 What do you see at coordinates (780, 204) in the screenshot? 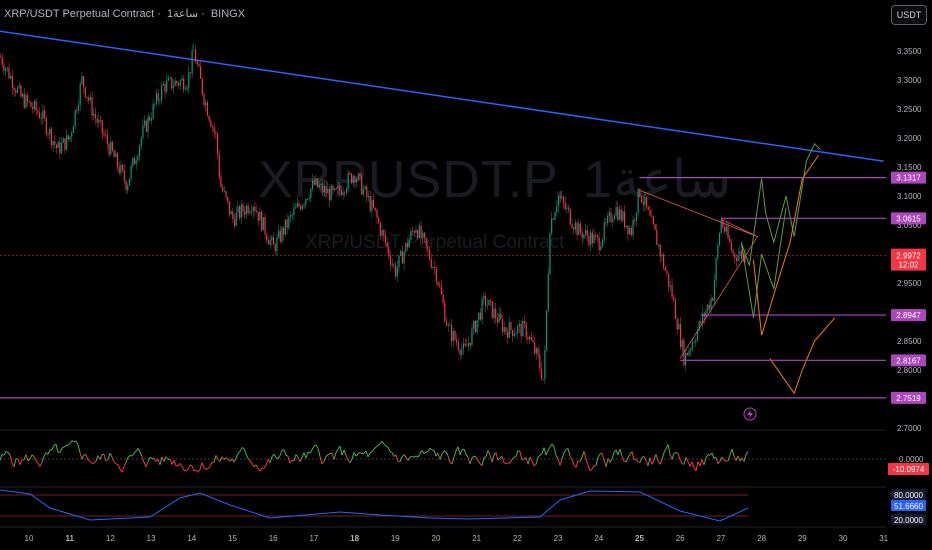
I see `projection-path-green` at bounding box center [780, 204].